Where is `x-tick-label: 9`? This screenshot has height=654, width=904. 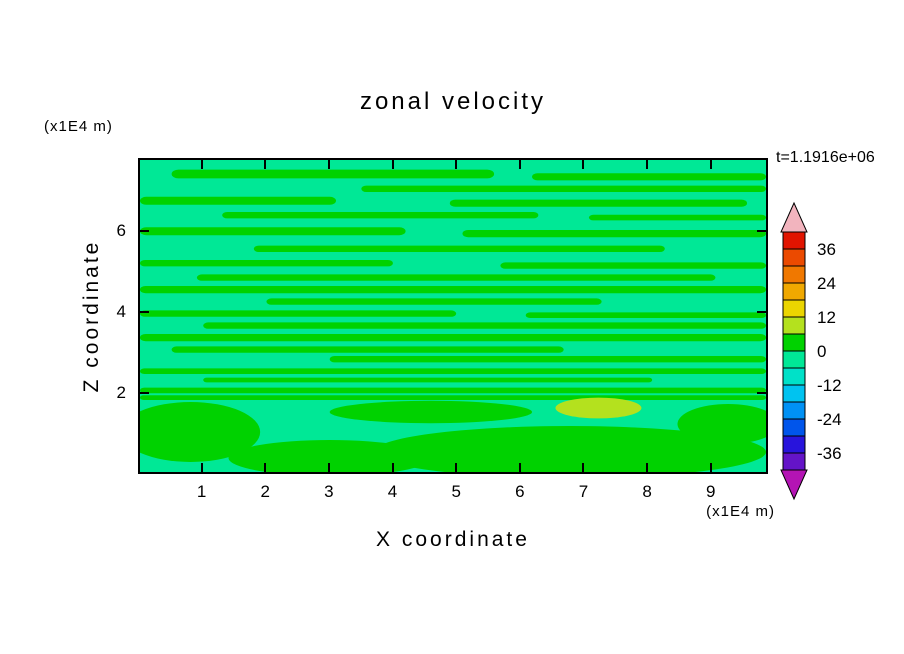
x-tick-label: 9 is located at coordinates (710, 491).